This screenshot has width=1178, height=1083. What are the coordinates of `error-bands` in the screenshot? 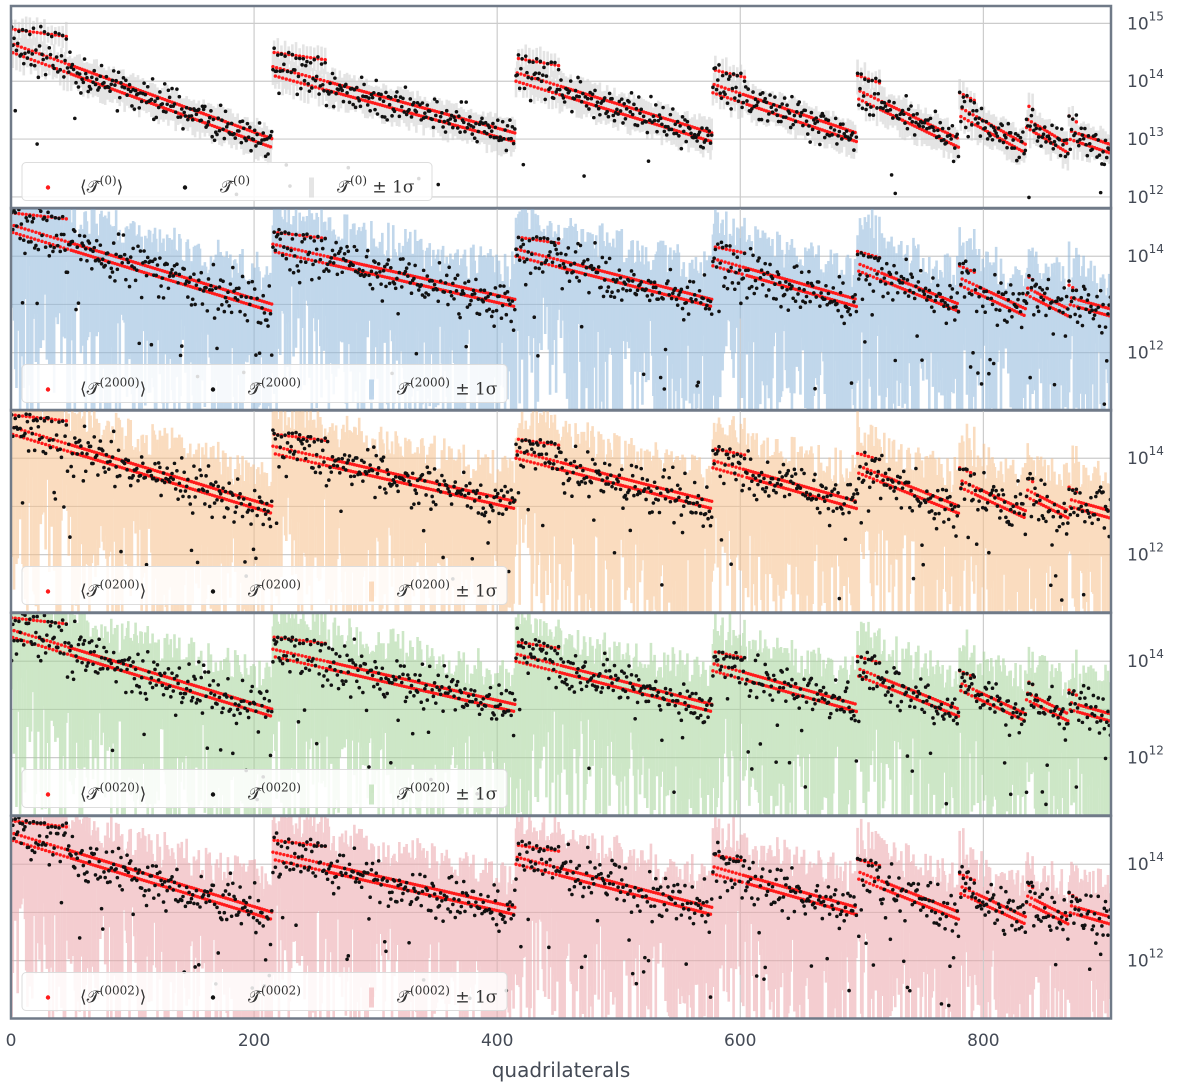 It's located at (561, 93).